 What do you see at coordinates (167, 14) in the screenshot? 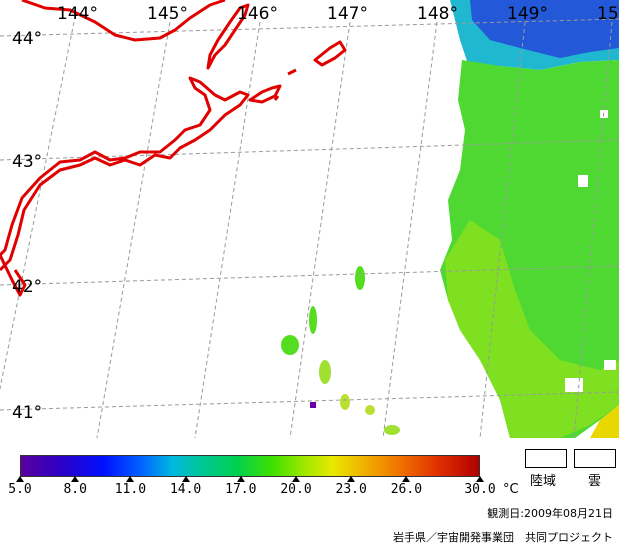
I see `longitude-label: 145°` at bounding box center [167, 14].